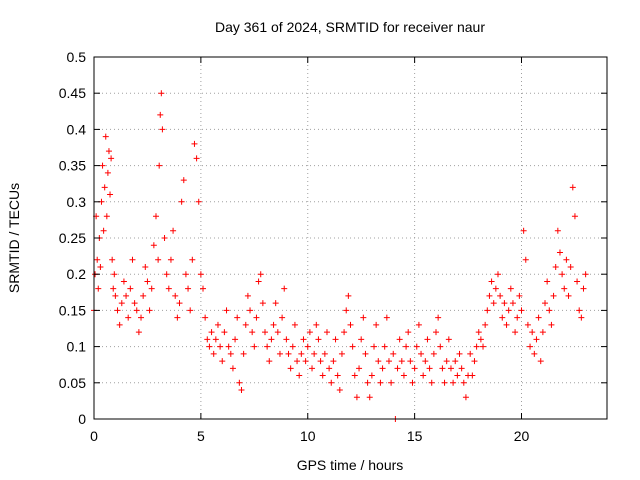 This screenshot has height=480, width=640. I want to click on y-tick-label: 0.15, so click(72, 310).